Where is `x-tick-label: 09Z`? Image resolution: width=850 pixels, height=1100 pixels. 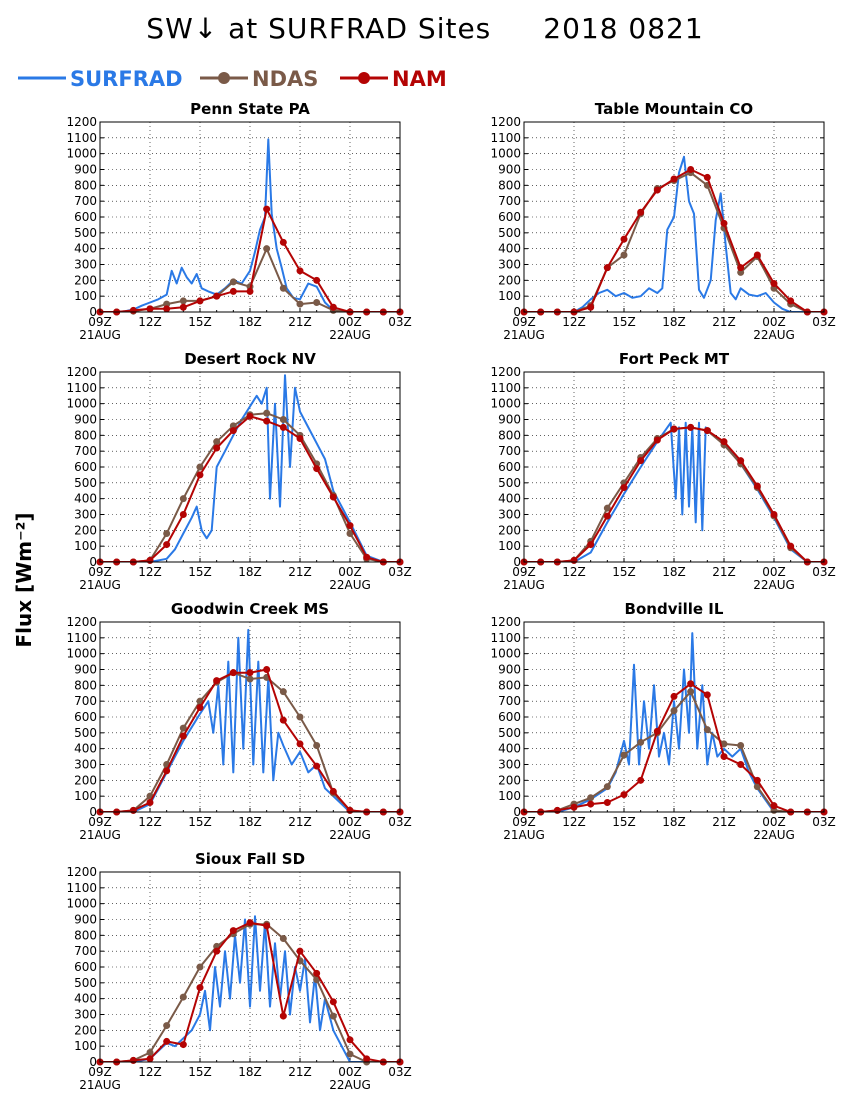 x-tick-label: 09Z is located at coordinates (524, 822).